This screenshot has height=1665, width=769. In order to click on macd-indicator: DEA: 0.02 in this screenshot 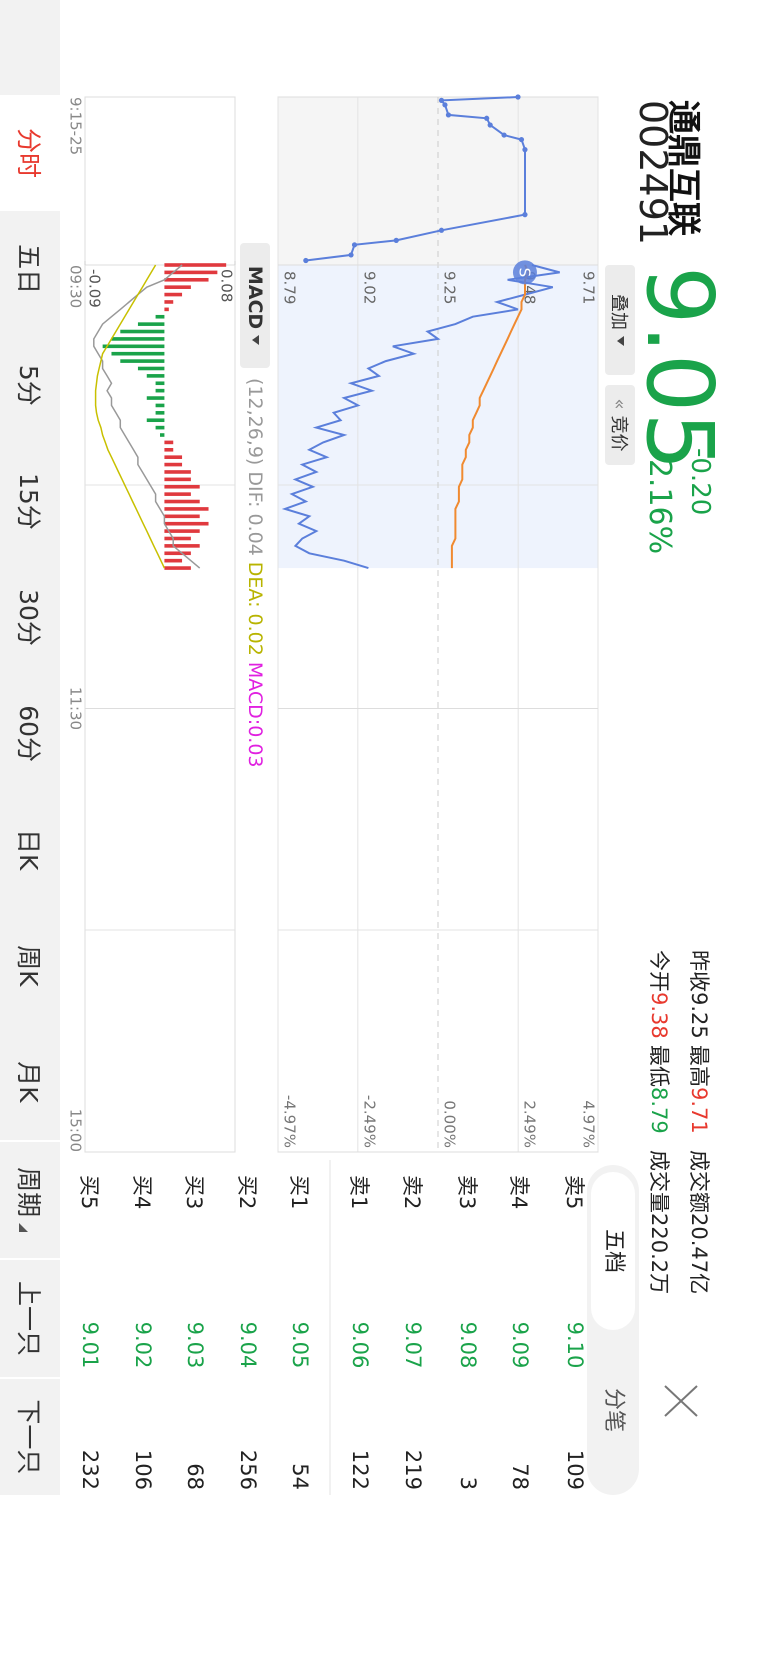, I will do `click(255, 608)`.